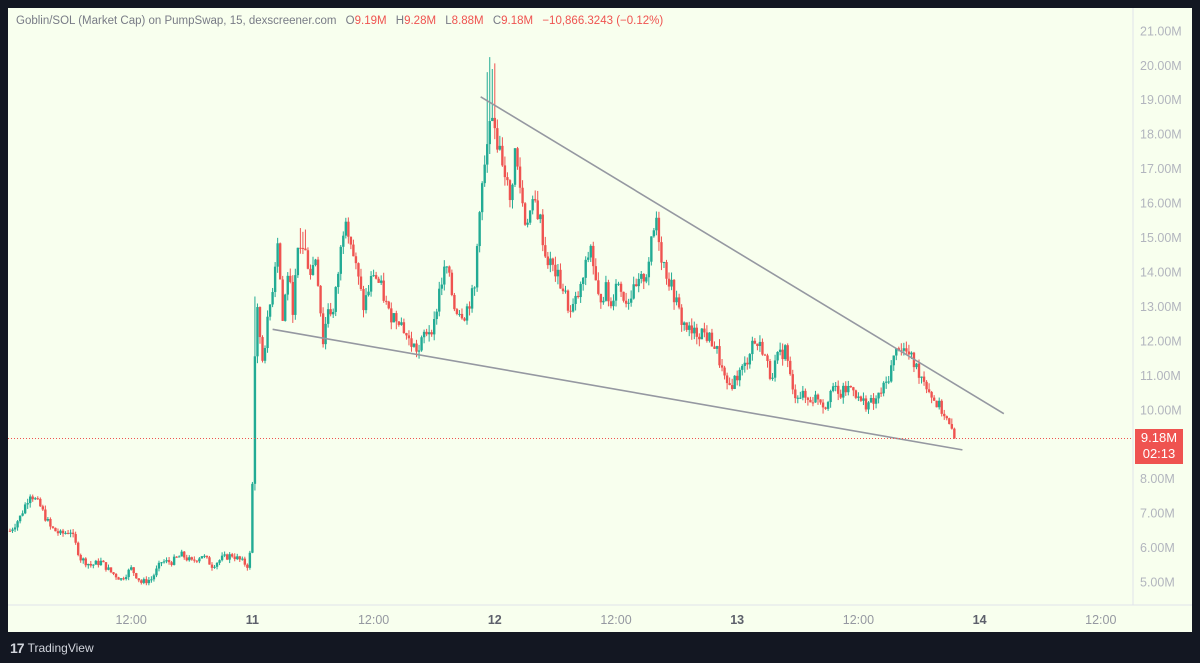 This screenshot has width=1200, height=663. Describe the element at coordinates (52, 648) in the screenshot. I see `footer: 17 TradingView` at that location.